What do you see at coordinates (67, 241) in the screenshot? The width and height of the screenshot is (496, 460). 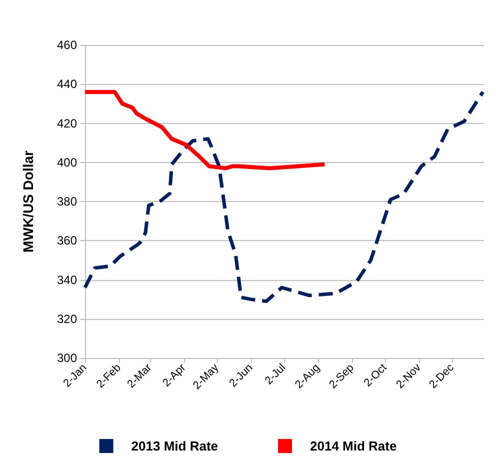 I see `y-tick-label: 360` at bounding box center [67, 241].